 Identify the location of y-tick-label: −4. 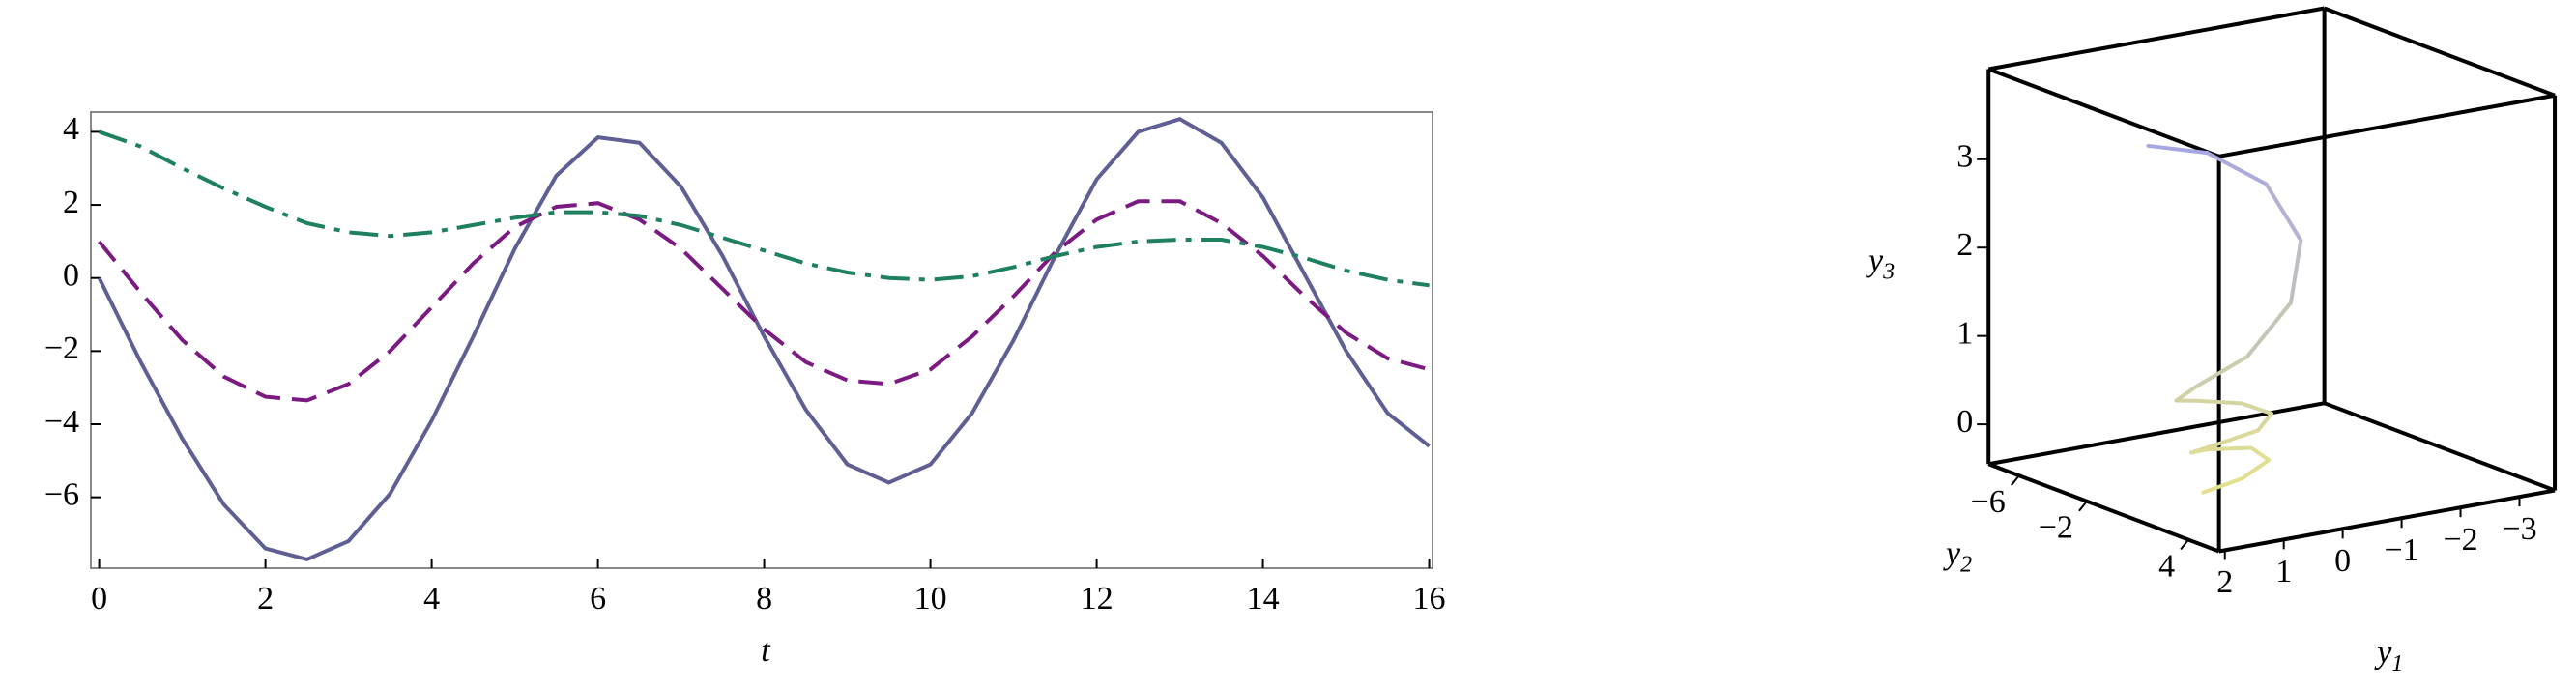
(61, 422).